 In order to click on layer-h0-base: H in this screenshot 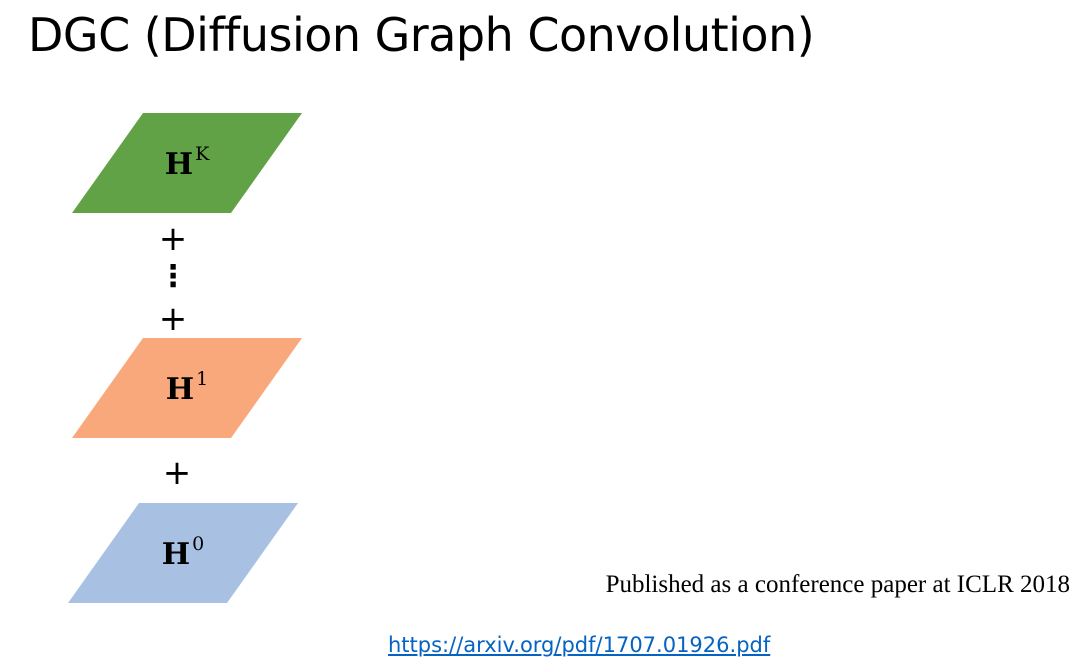, I will do `click(176, 554)`.